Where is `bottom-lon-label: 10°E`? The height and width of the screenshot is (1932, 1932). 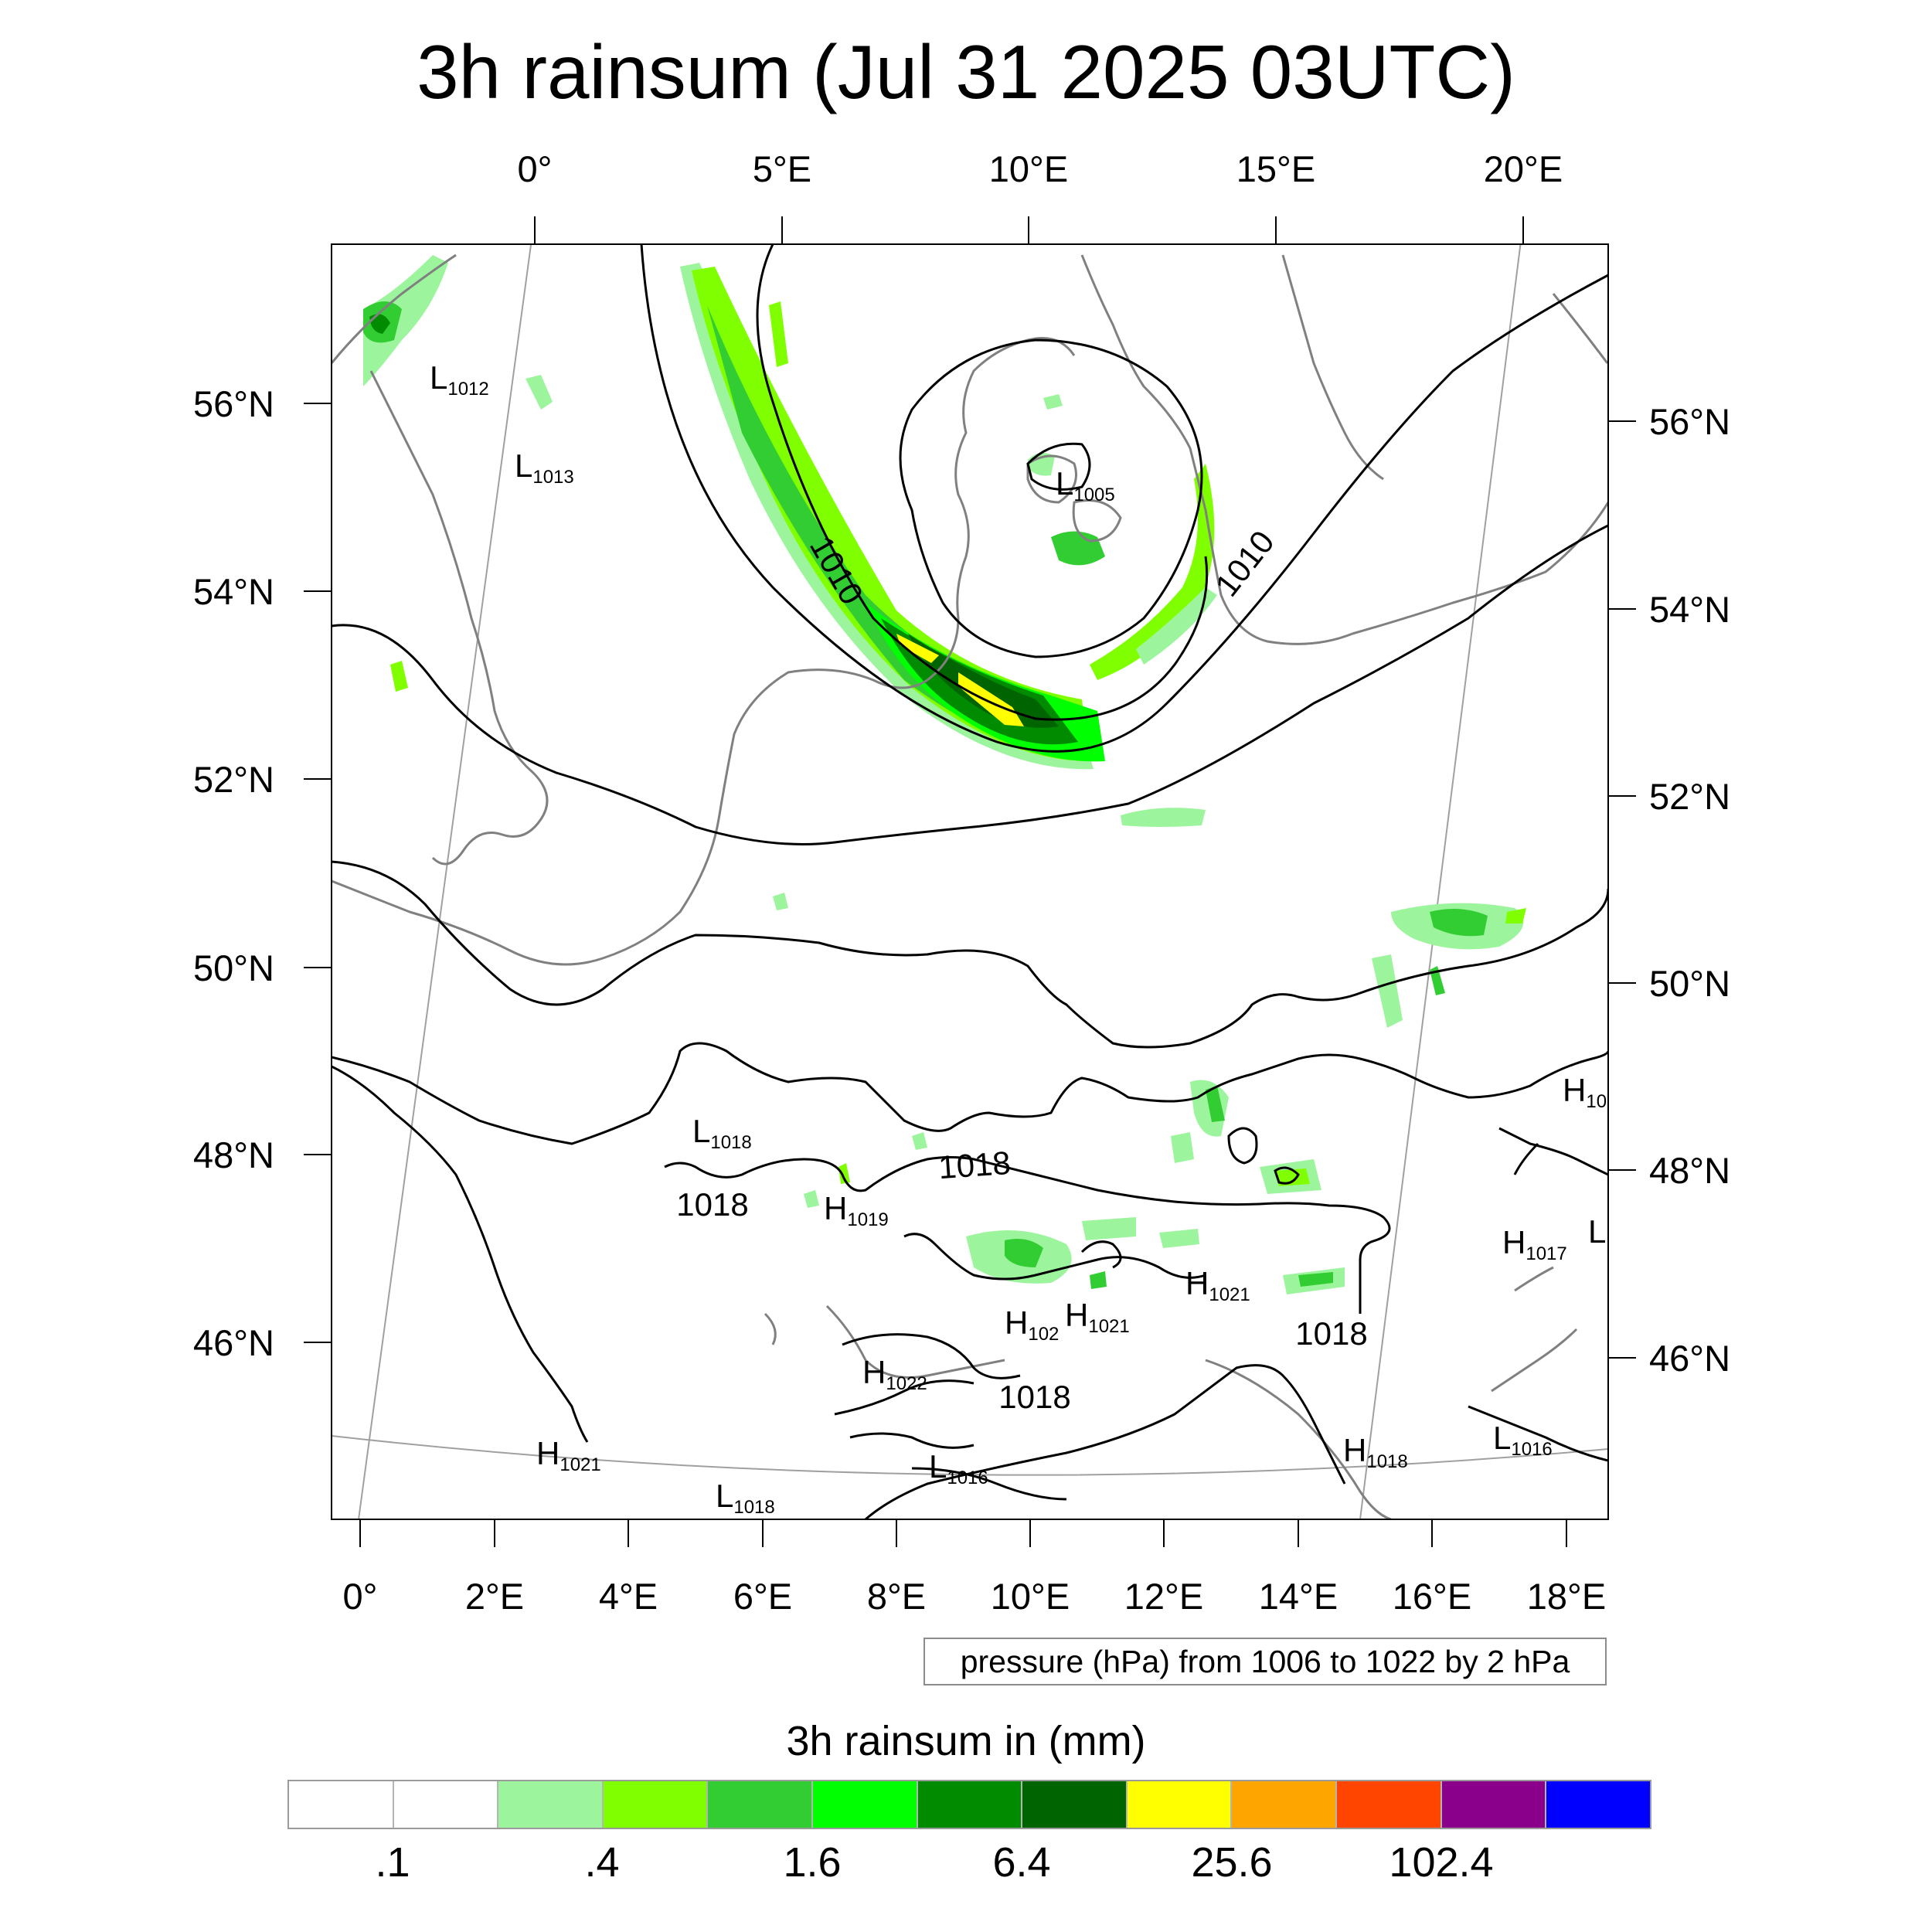
bottom-lon-label: 10°E is located at coordinates (1030, 1597).